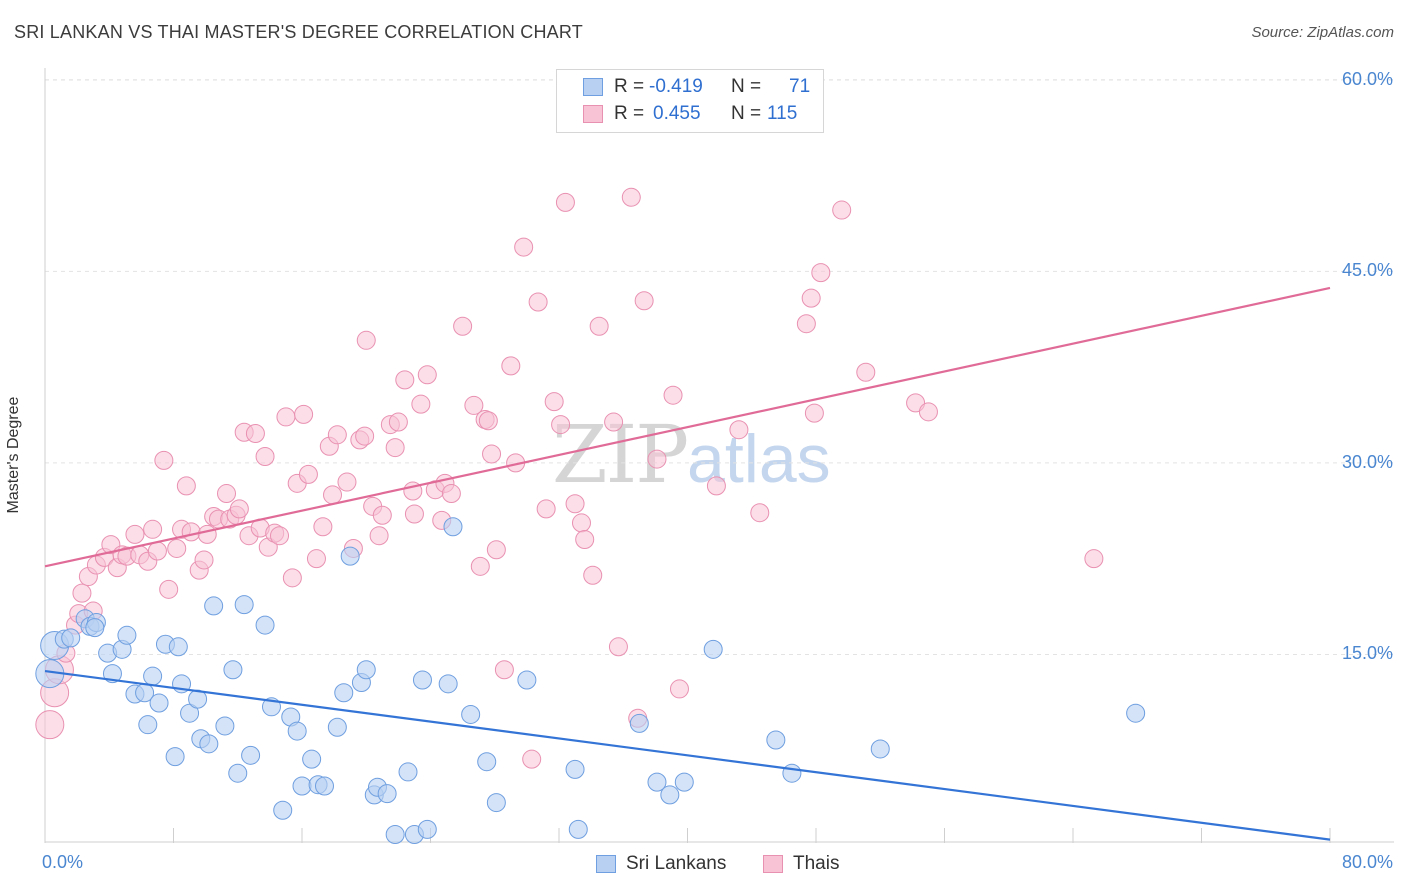  Describe the element at coordinates (816, 863) in the screenshot. I see `bottom-legend-label: Thais` at that location.